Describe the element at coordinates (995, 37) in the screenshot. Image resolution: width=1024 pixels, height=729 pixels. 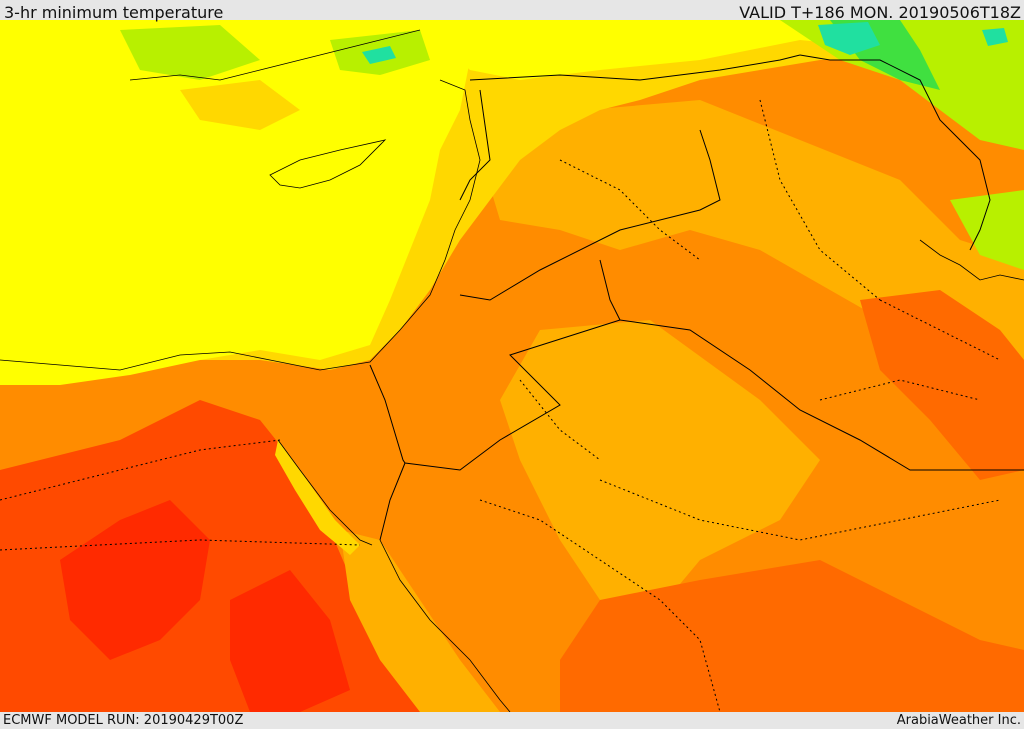
I see `temp-zone-teal-ne2` at that location.